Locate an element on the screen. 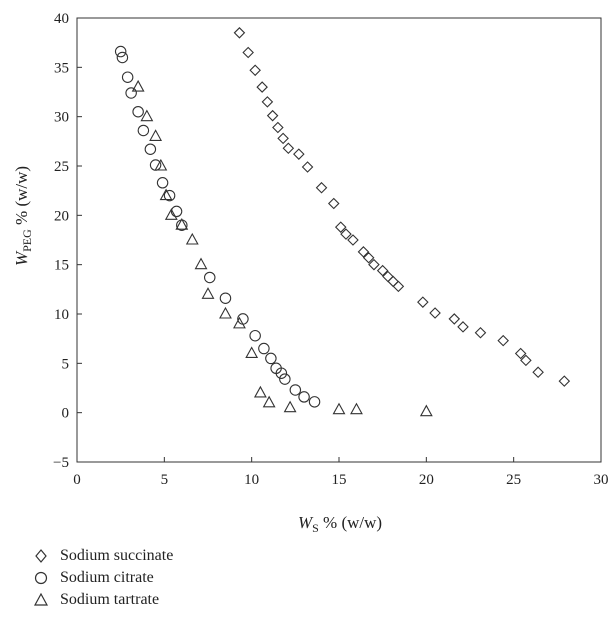 The image size is (616, 621). x-tick-label: 15 is located at coordinates (339, 480).